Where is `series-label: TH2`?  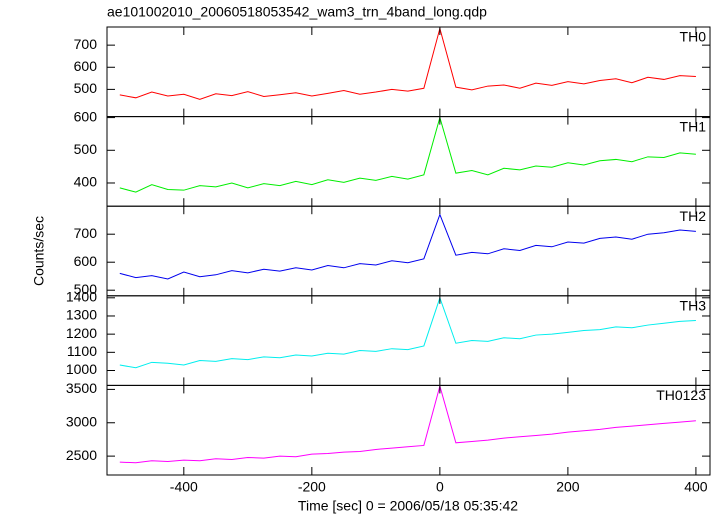 series-label: TH2 is located at coordinates (693, 216).